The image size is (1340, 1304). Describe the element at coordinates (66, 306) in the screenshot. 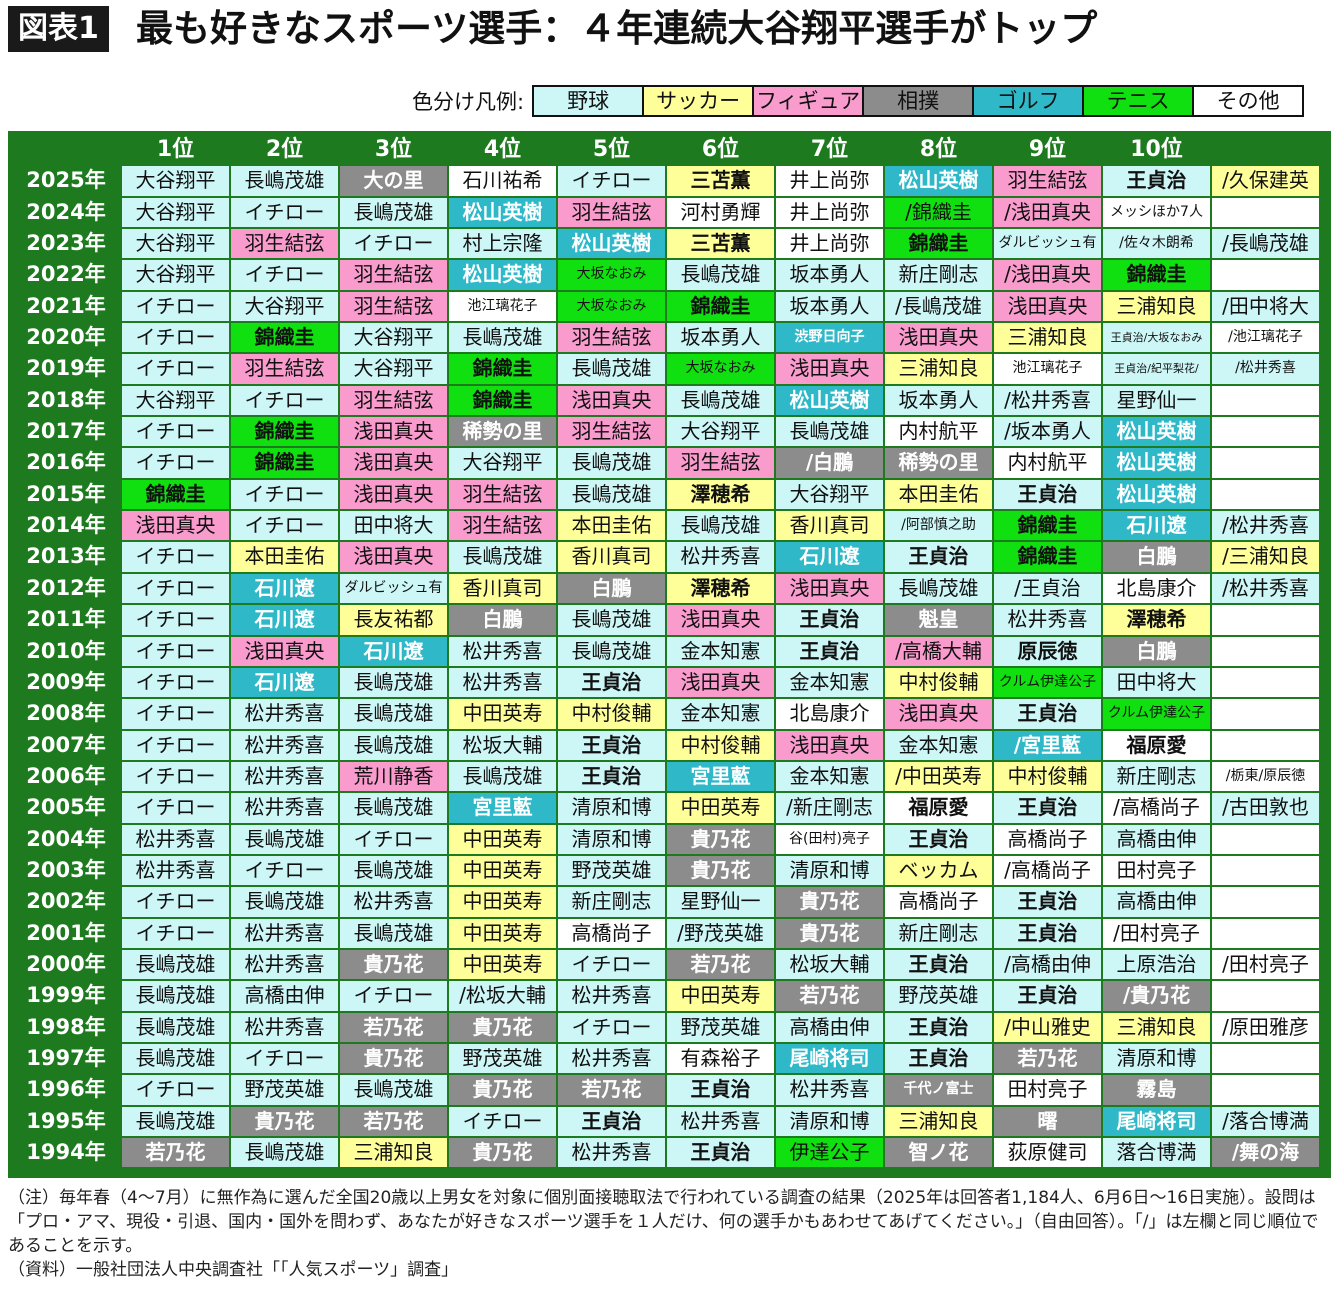

I see `year-label: 2021年` at that location.